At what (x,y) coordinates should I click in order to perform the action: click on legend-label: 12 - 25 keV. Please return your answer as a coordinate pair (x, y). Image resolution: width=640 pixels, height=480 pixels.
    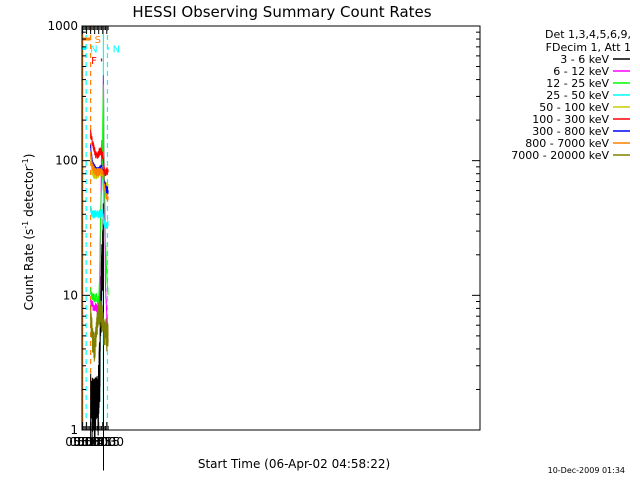
    Looking at the image, I should click on (577, 83).